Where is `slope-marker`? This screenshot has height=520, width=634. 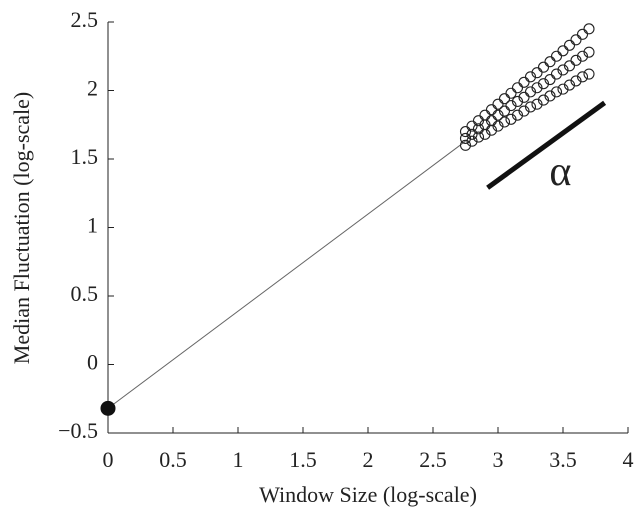 slope-marker is located at coordinates (546, 145).